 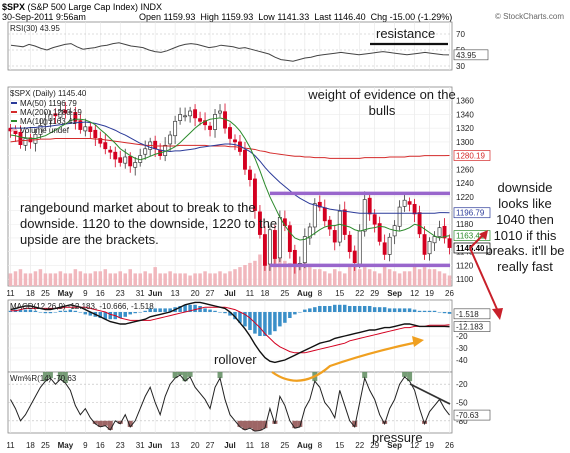 What do you see at coordinates (460, 66) in the screenshot?
I see `rsi-y-tick-label: 30` at bounding box center [460, 66].